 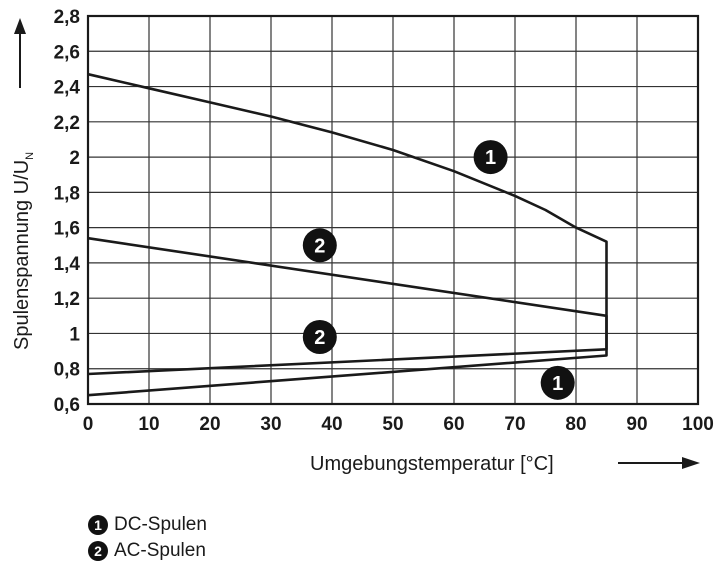 What do you see at coordinates (67, 52) in the screenshot?
I see `y-tick-label: 2,6` at bounding box center [67, 52].